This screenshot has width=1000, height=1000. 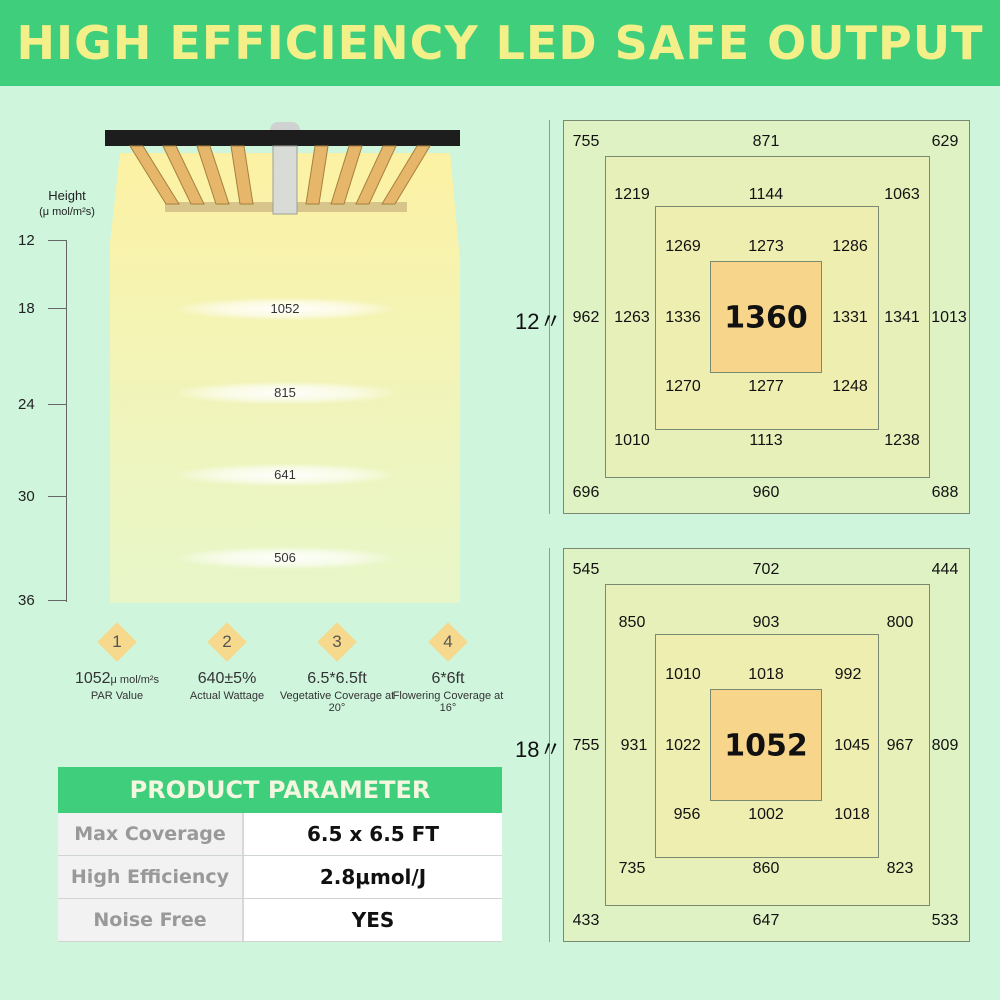 I want to click on parameter-value: 2.8μmol/J, so click(x=373, y=877).